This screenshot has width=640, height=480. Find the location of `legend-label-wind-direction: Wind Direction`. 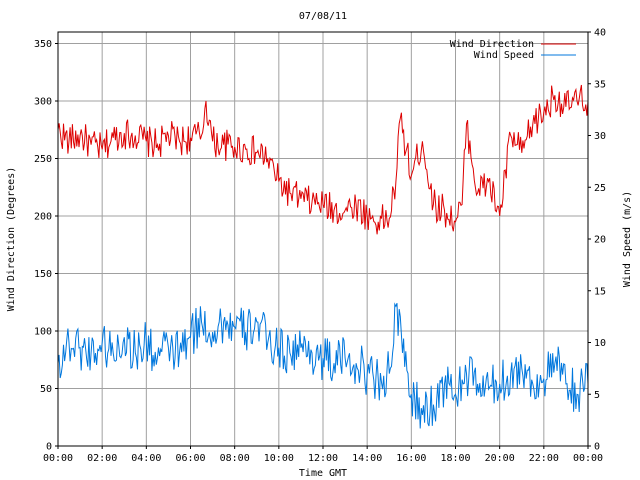

legend-label-wind-direction: Wind Direction is located at coordinates (492, 44).